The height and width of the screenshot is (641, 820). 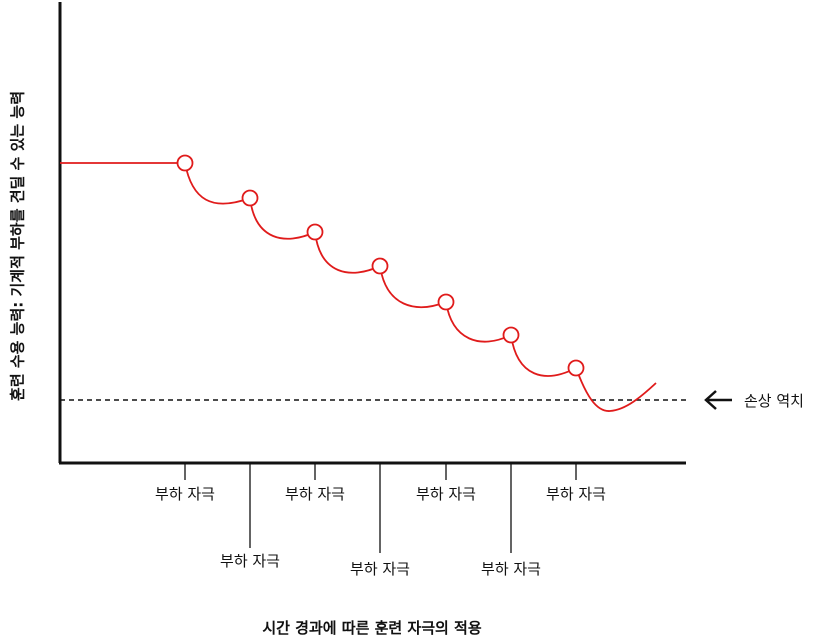 What do you see at coordinates (18, 246) in the screenshot?
I see `y-axis-label: 훈련 수용 능력: 기계적 부하를 견딜 수 있는 능력` at bounding box center [18, 246].